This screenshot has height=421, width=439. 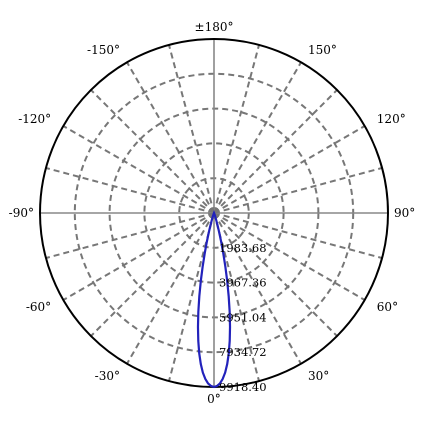 What do you see at coordinates (243, 283) in the screenshot?
I see `radial-tick-label: 3967.36` at bounding box center [243, 283].